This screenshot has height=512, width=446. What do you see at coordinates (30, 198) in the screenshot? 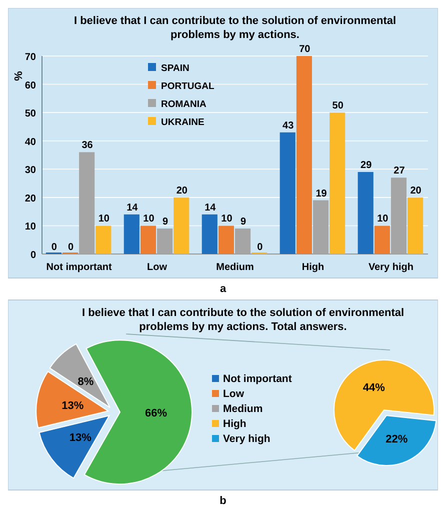
I see `y-tick-label: 20` at bounding box center [30, 198].